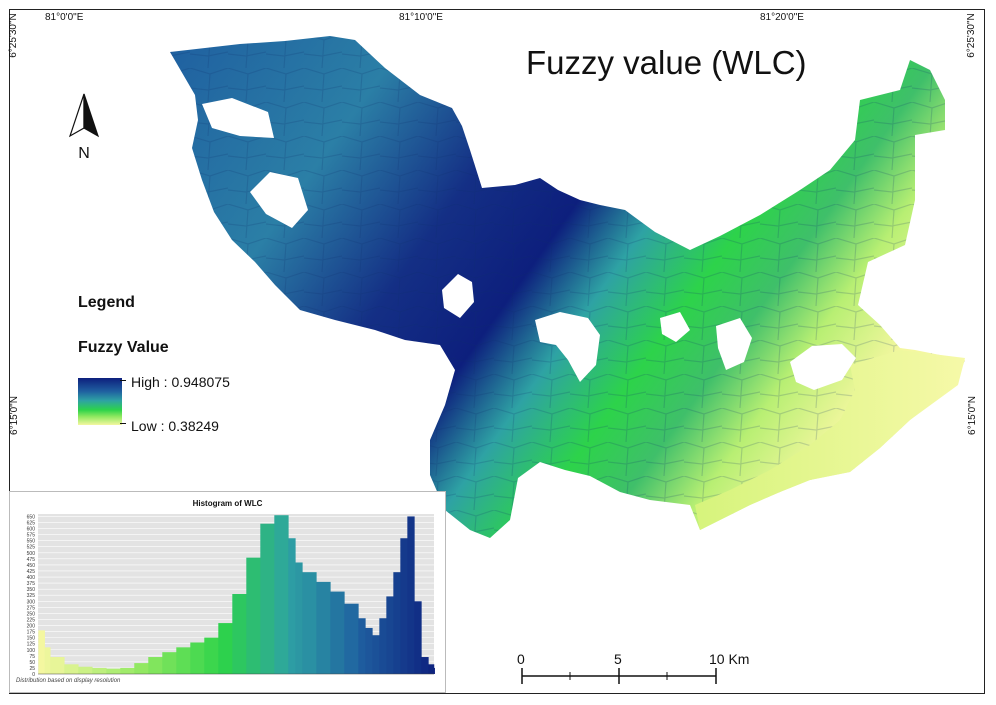  What do you see at coordinates (31, 548) in the screenshot?
I see `histogram-y-tick-label: 525` at bounding box center [31, 548].